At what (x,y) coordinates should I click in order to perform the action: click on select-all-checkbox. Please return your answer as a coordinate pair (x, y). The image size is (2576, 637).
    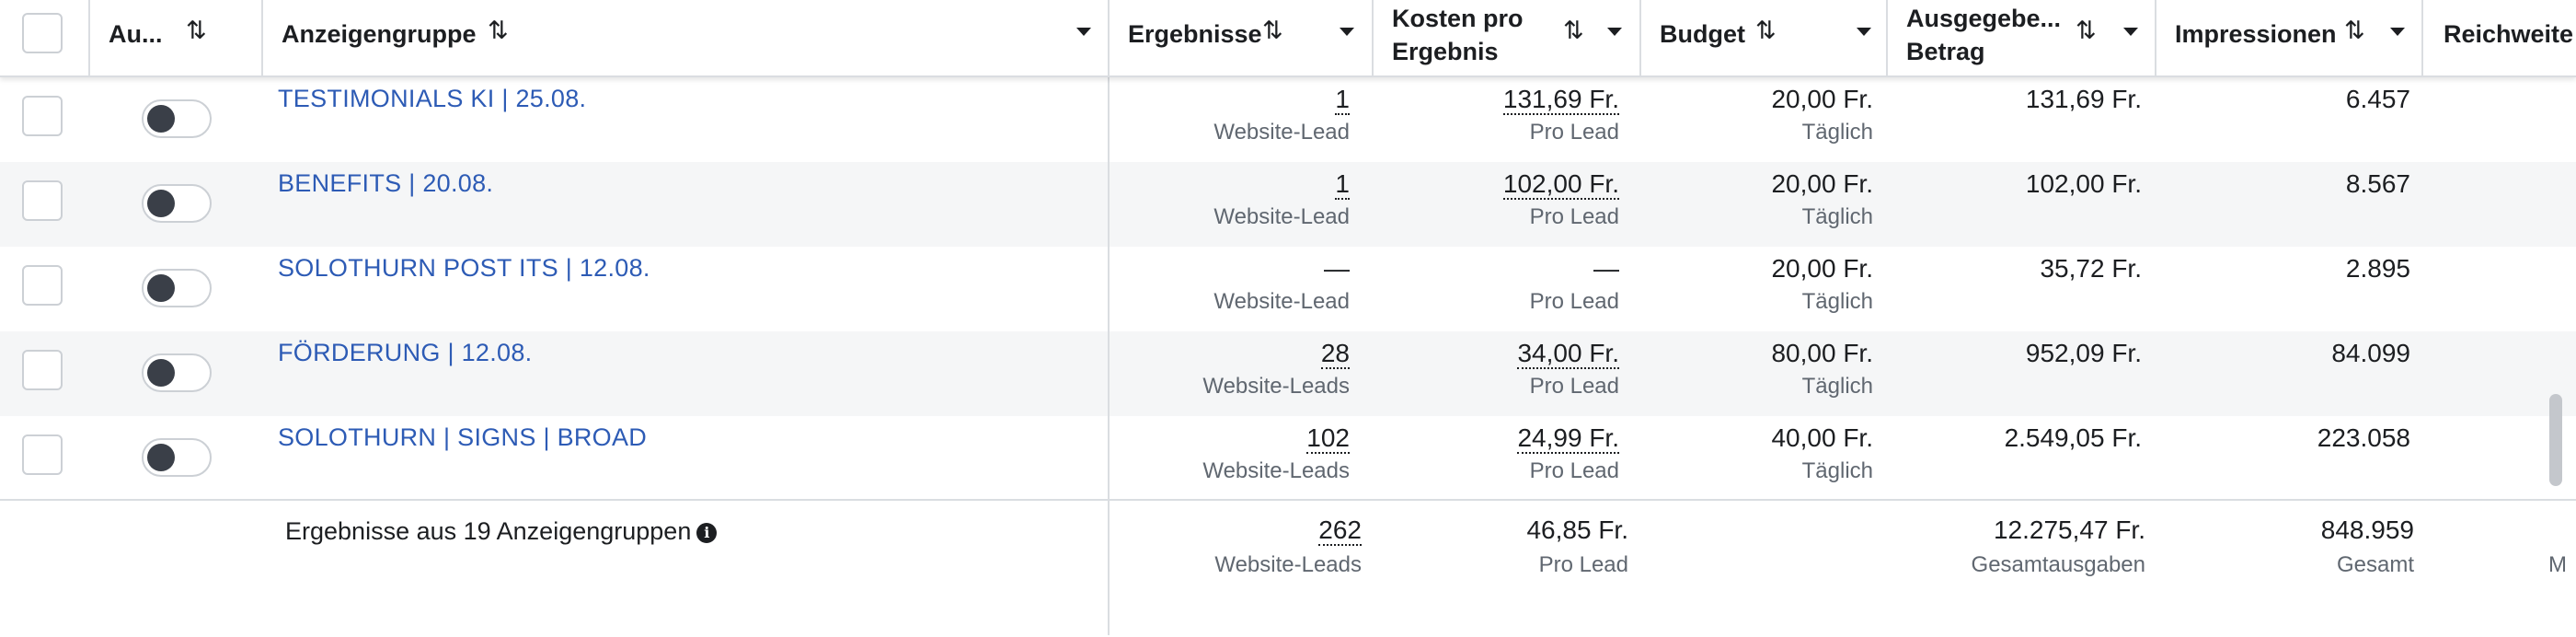
    Looking at the image, I should click on (42, 33).